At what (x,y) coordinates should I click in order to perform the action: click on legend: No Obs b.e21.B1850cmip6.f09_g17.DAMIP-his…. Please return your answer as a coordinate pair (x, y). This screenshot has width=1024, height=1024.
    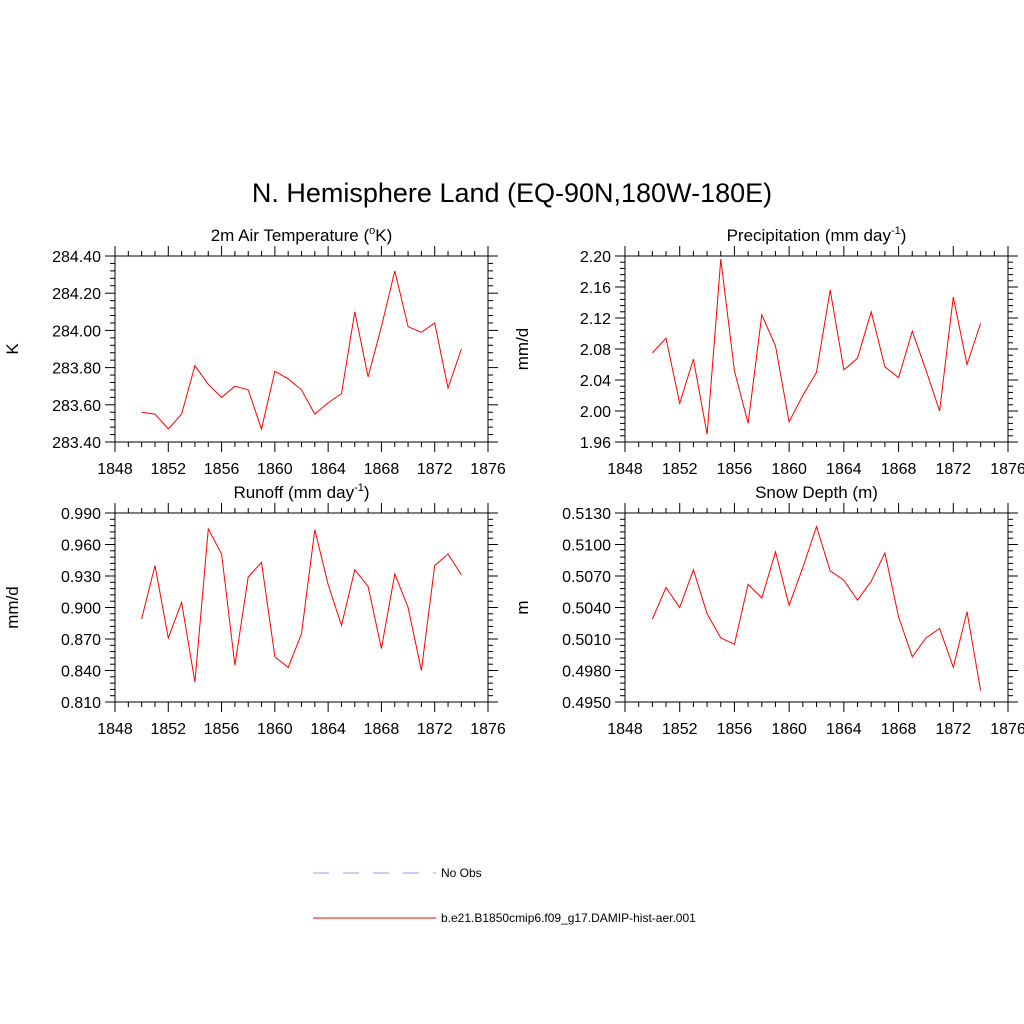
    Looking at the image, I should click on (504, 895).